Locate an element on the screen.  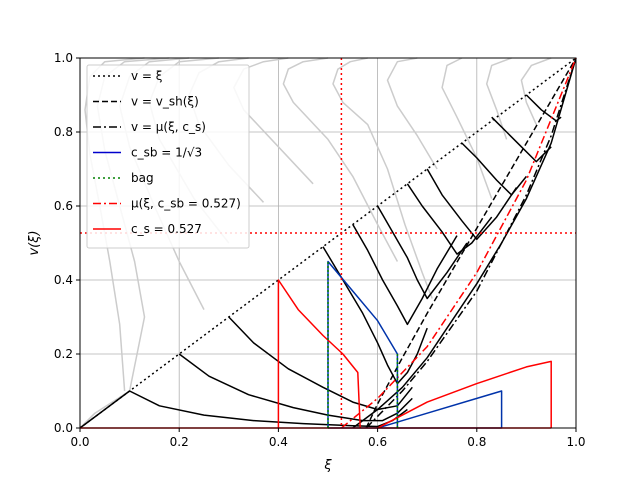
x-tick-label: 0.0 is located at coordinates (79, 442).